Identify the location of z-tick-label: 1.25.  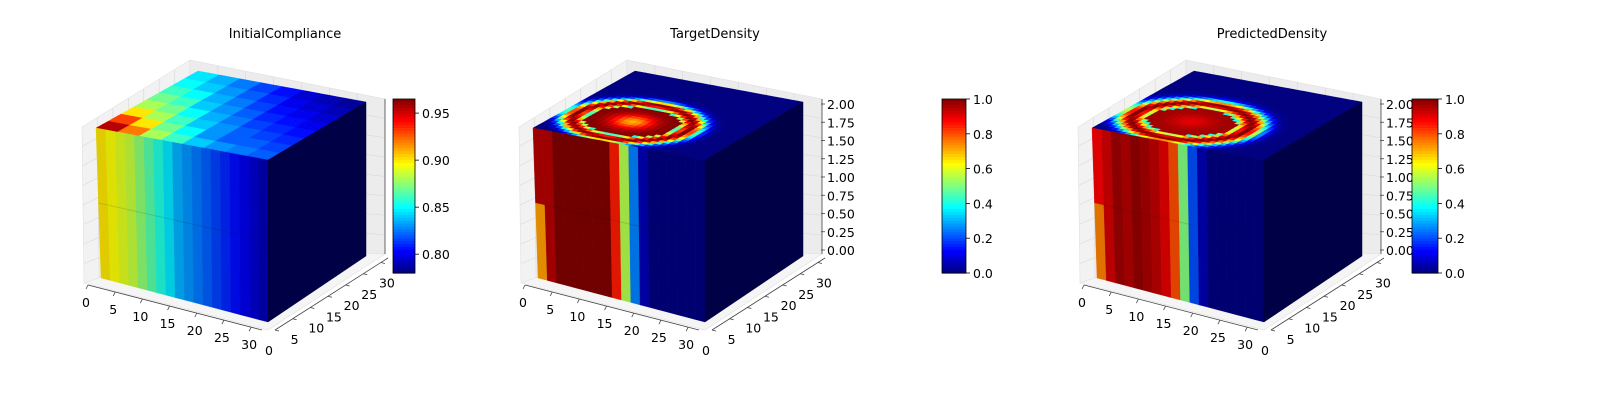
(841, 159).